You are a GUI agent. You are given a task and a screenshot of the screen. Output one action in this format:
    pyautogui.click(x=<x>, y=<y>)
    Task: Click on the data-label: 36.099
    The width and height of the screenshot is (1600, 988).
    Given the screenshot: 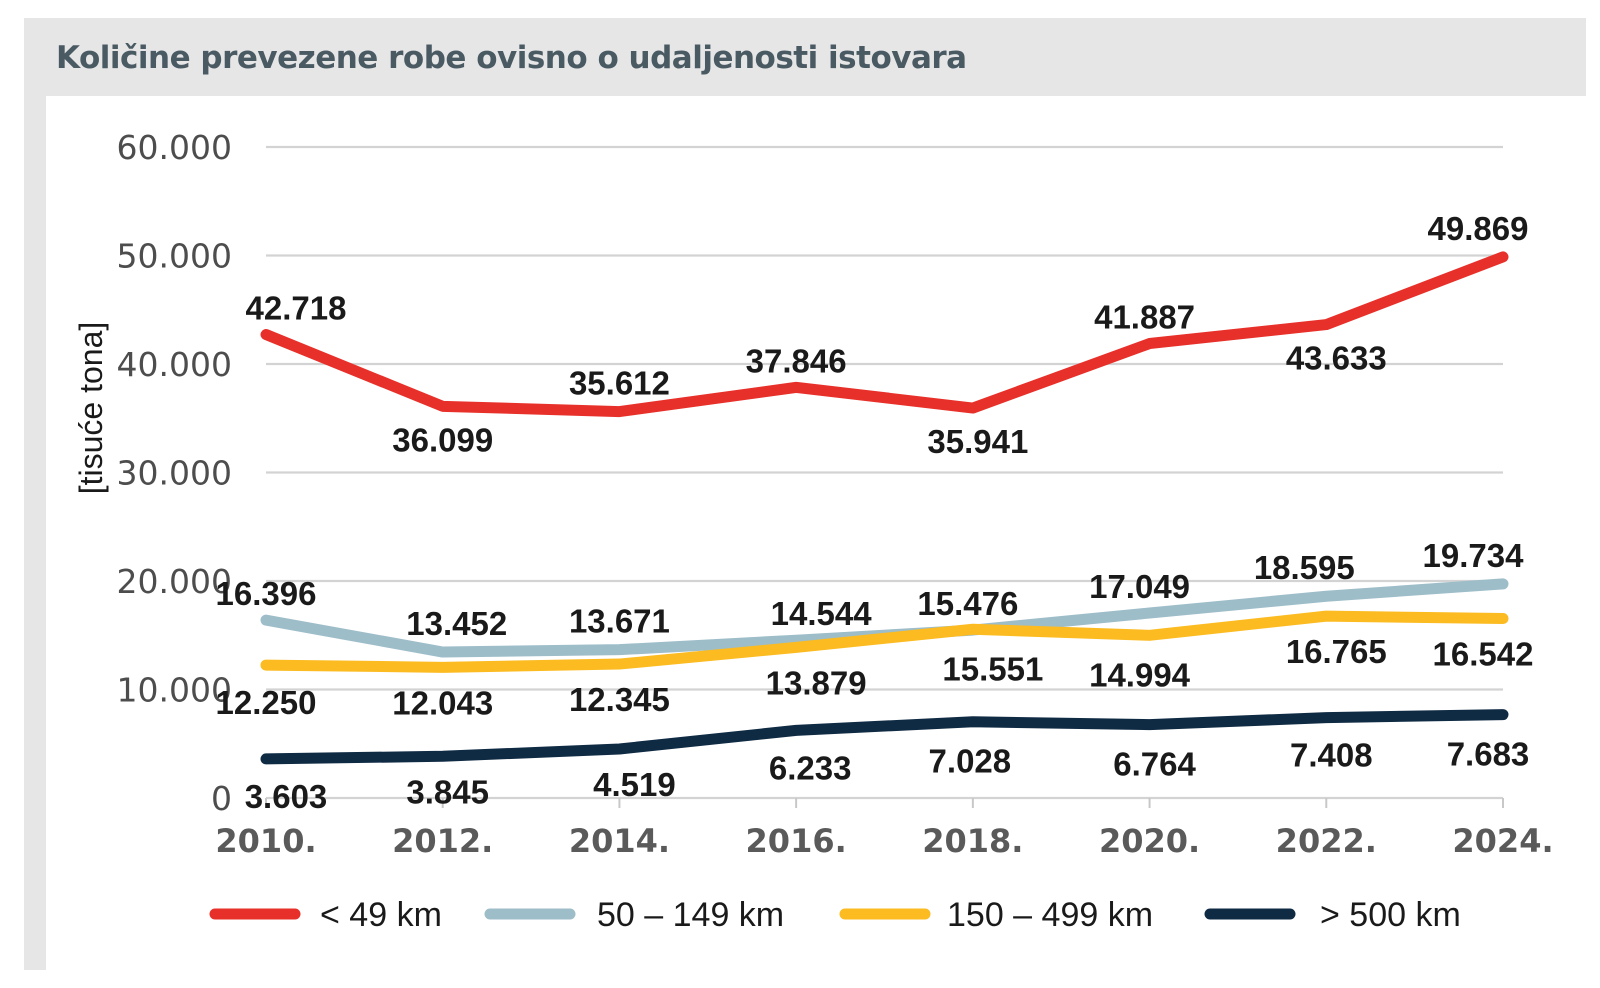 What is the action you would take?
    pyautogui.click(x=442, y=439)
    